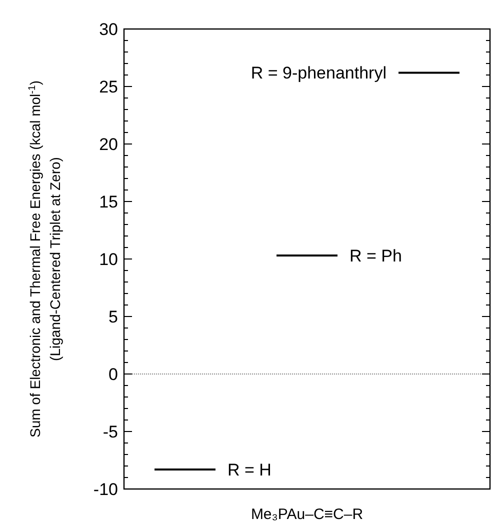 This screenshot has height=532, width=500. Describe the element at coordinates (108, 86) in the screenshot. I see `y-tick-label: 25` at that location.